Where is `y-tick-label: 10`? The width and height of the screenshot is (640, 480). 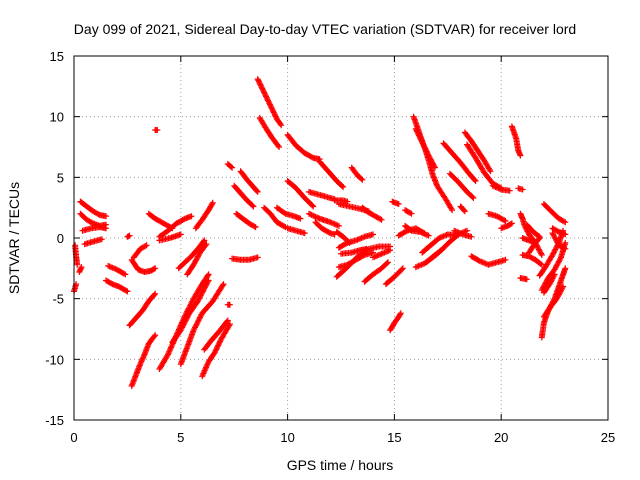
y-tick-label: 10 is located at coordinates (57, 117).